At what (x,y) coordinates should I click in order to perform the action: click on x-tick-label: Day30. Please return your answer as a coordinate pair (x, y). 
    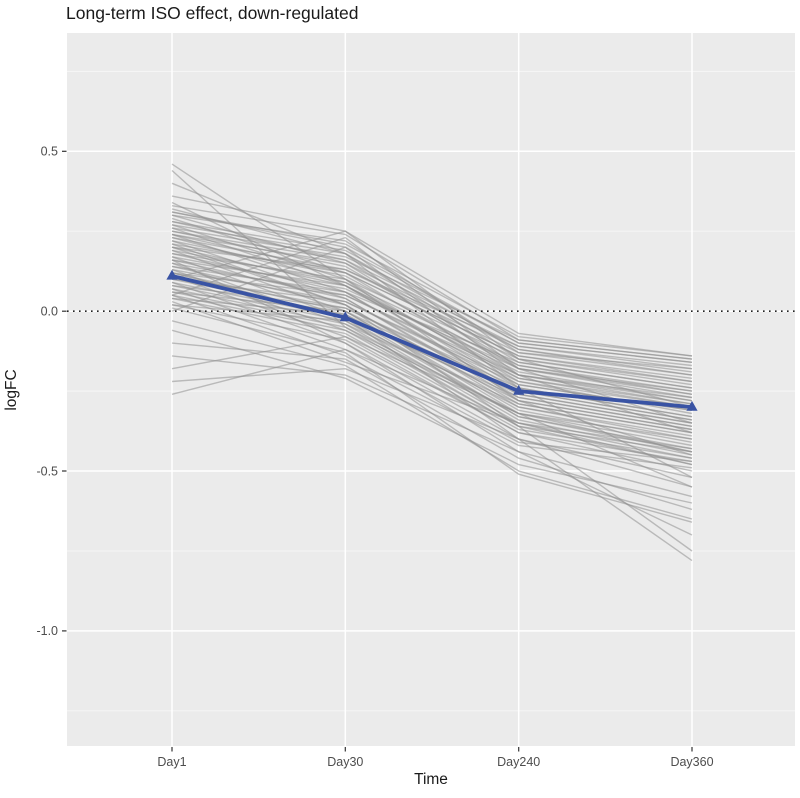
    Looking at the image, I should click on (345, 762).